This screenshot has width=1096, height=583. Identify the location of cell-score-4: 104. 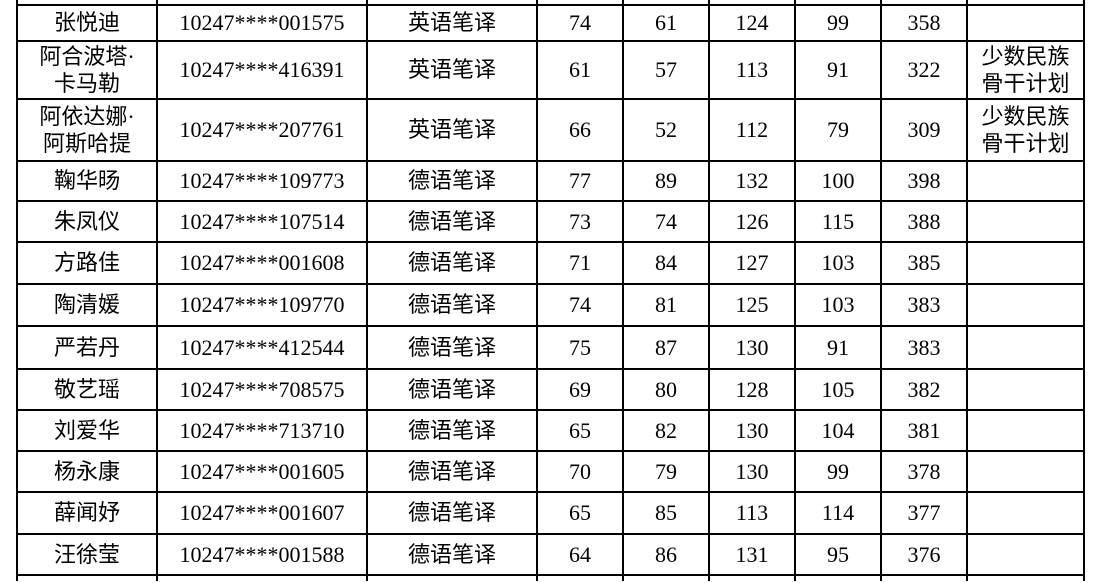
(838, 430).